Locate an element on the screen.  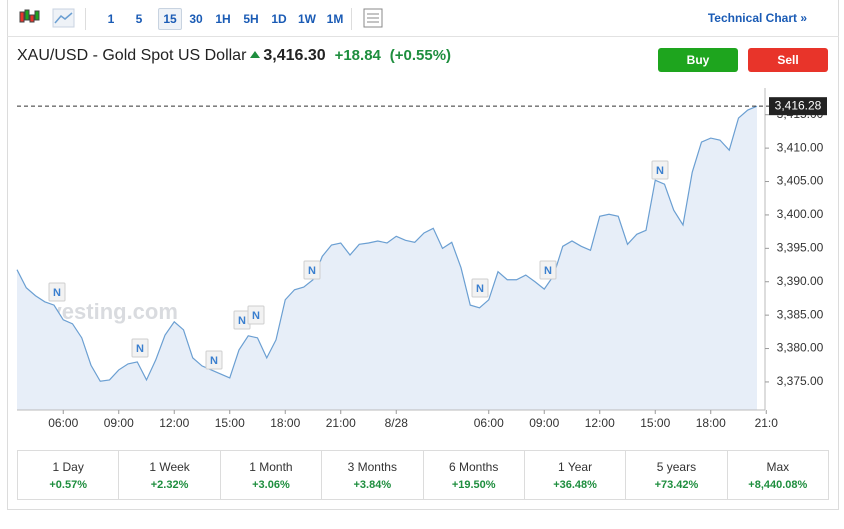
interval-button: 5 is located at coordinates (139, 19).